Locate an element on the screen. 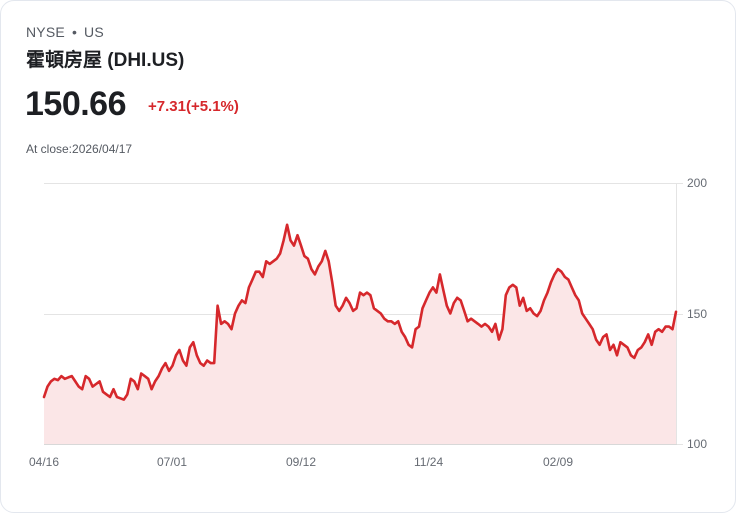  exchange-line: NYSE • US is located at coordinates (65, 32).